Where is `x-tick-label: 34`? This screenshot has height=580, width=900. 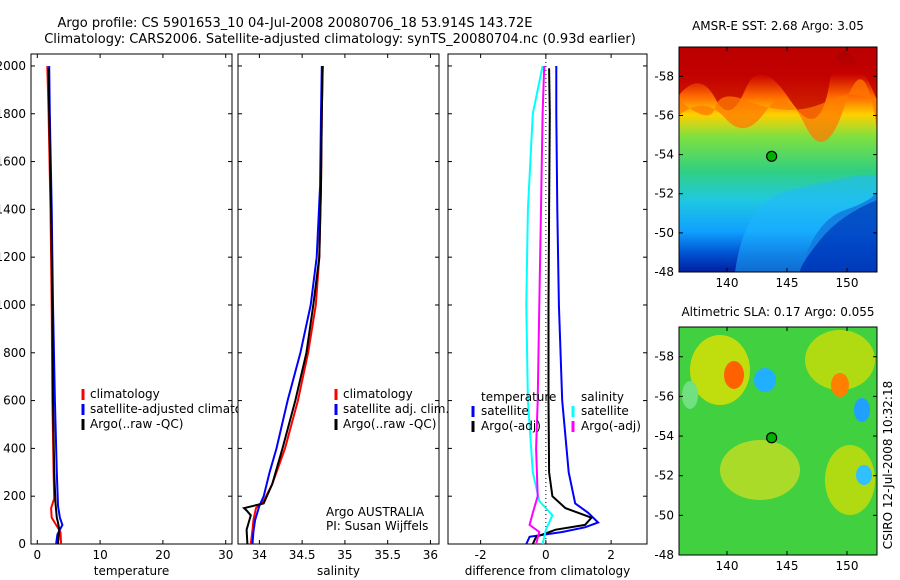 x-tick-label: 34 is located at coordinates (259, 555).